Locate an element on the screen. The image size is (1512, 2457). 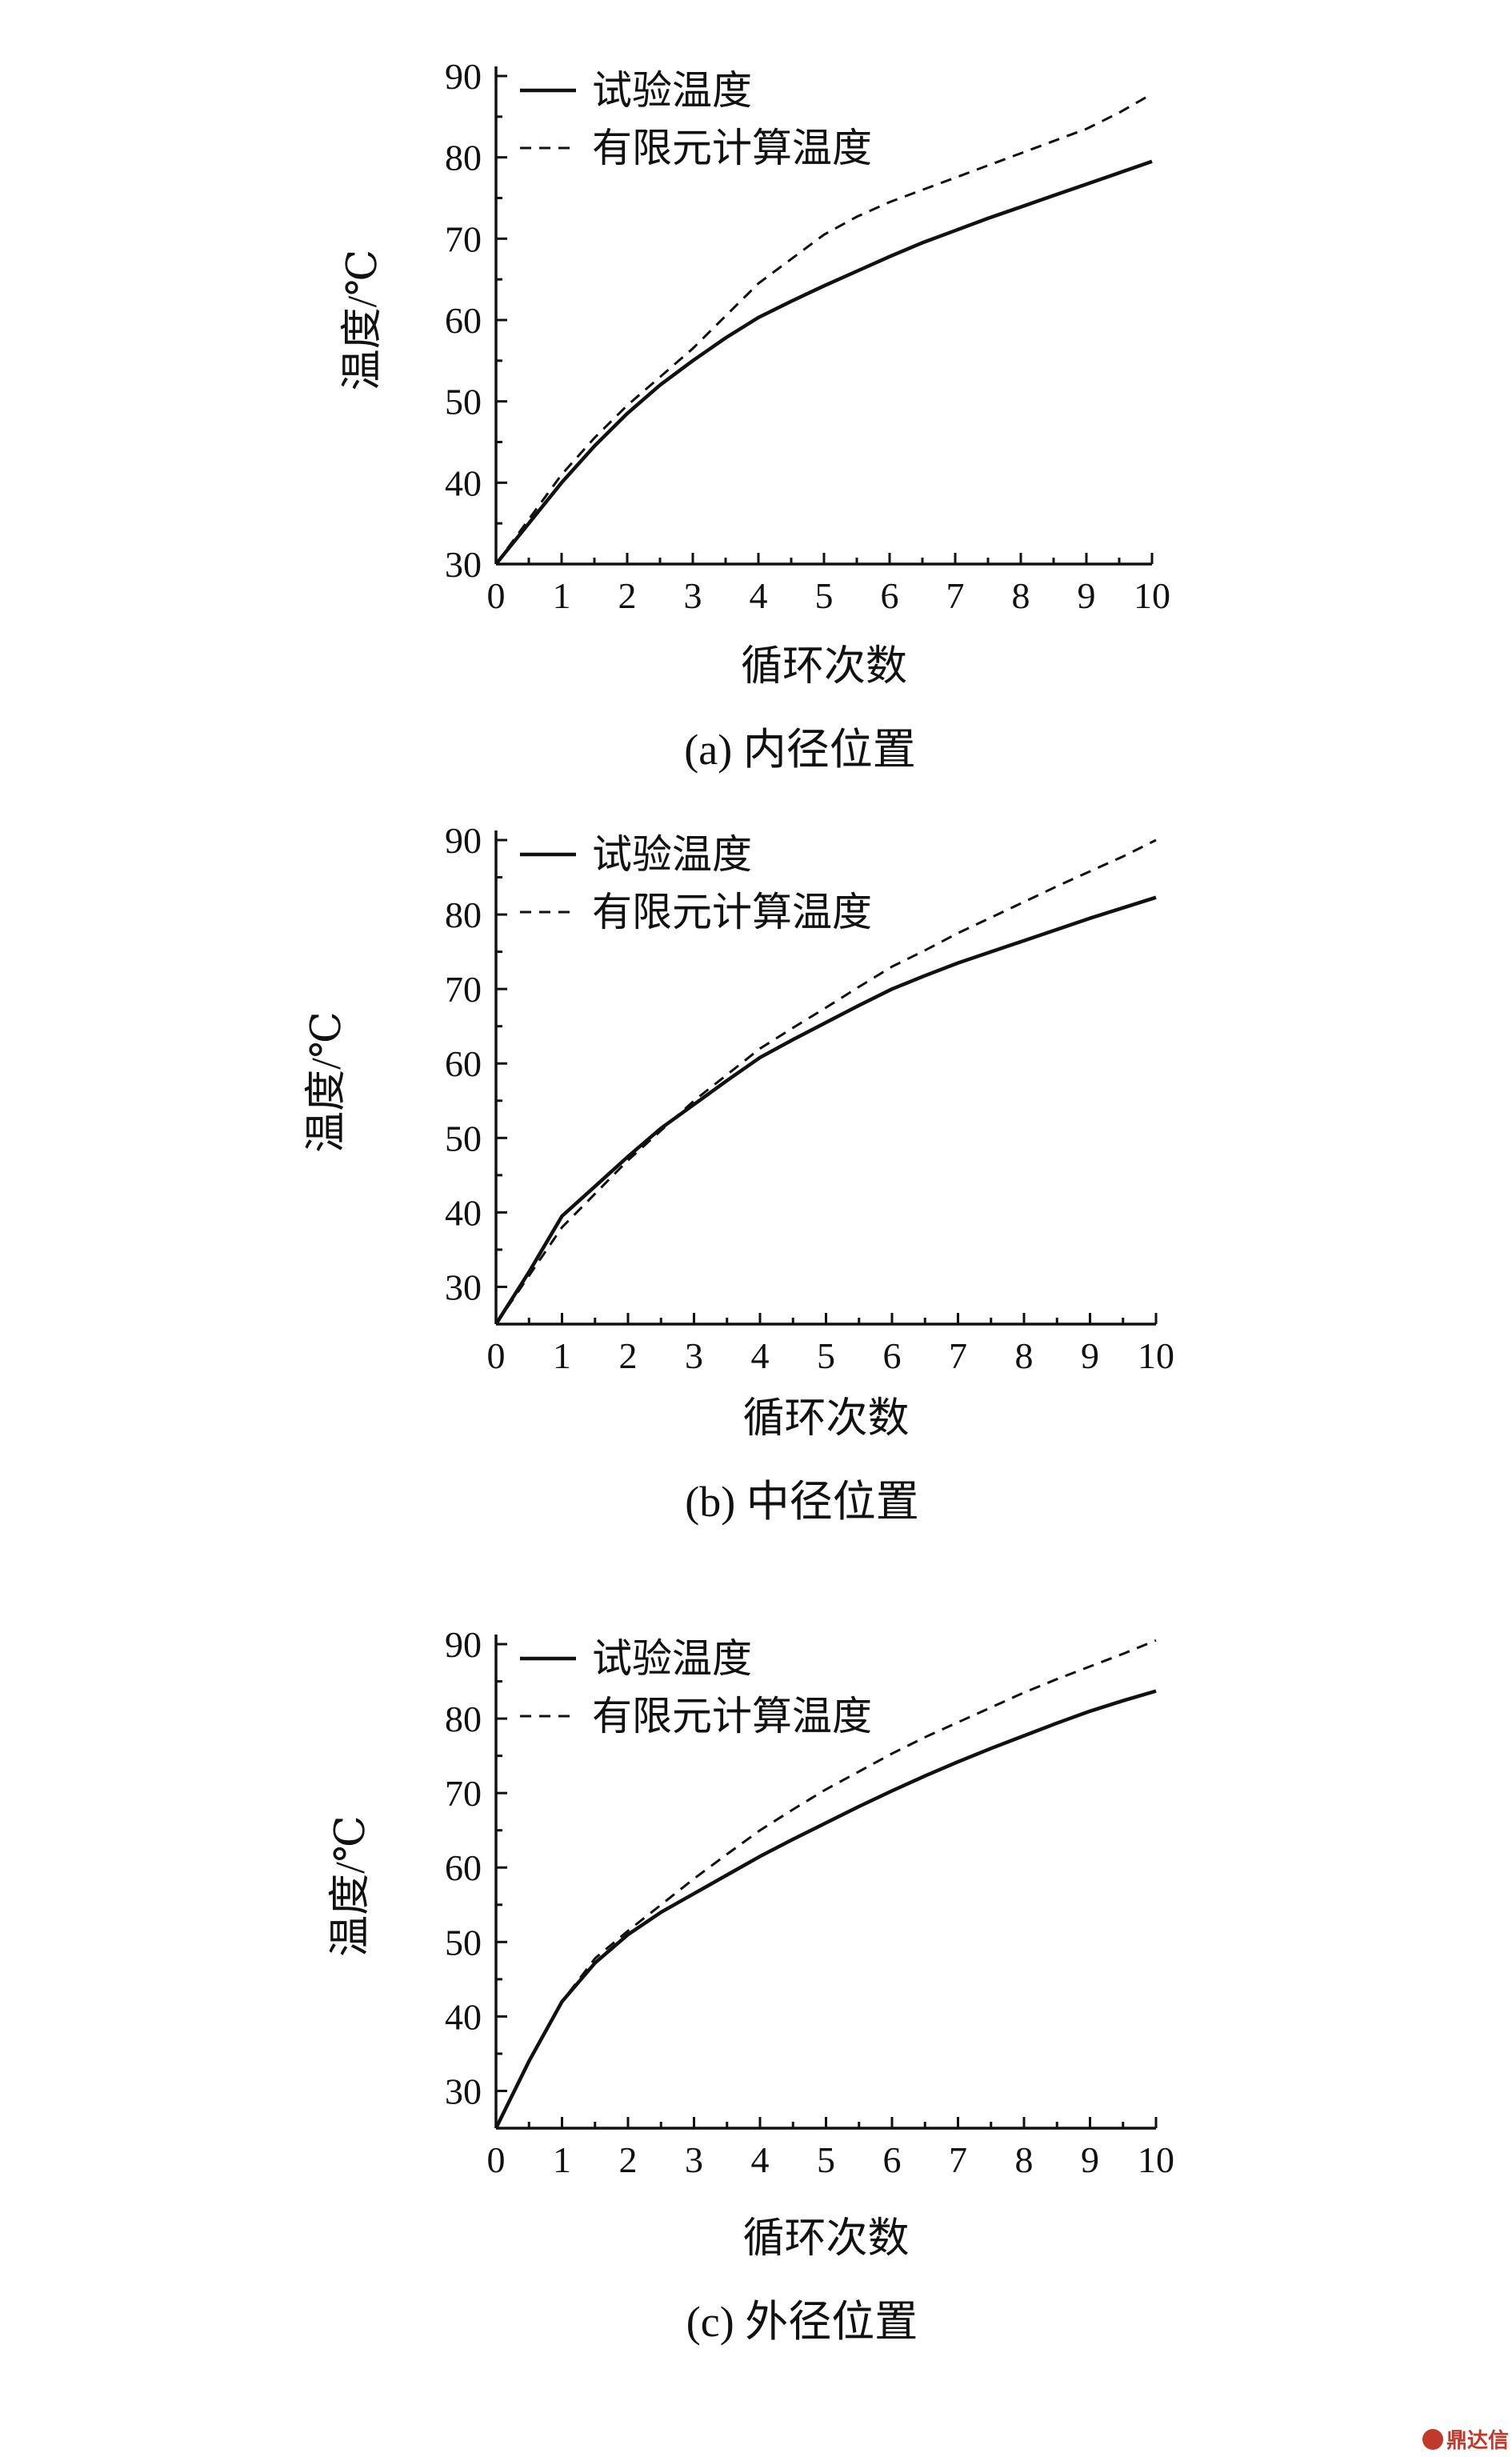
panel-caption: (c) 外径位置 is located at coordinates (802, 2322).